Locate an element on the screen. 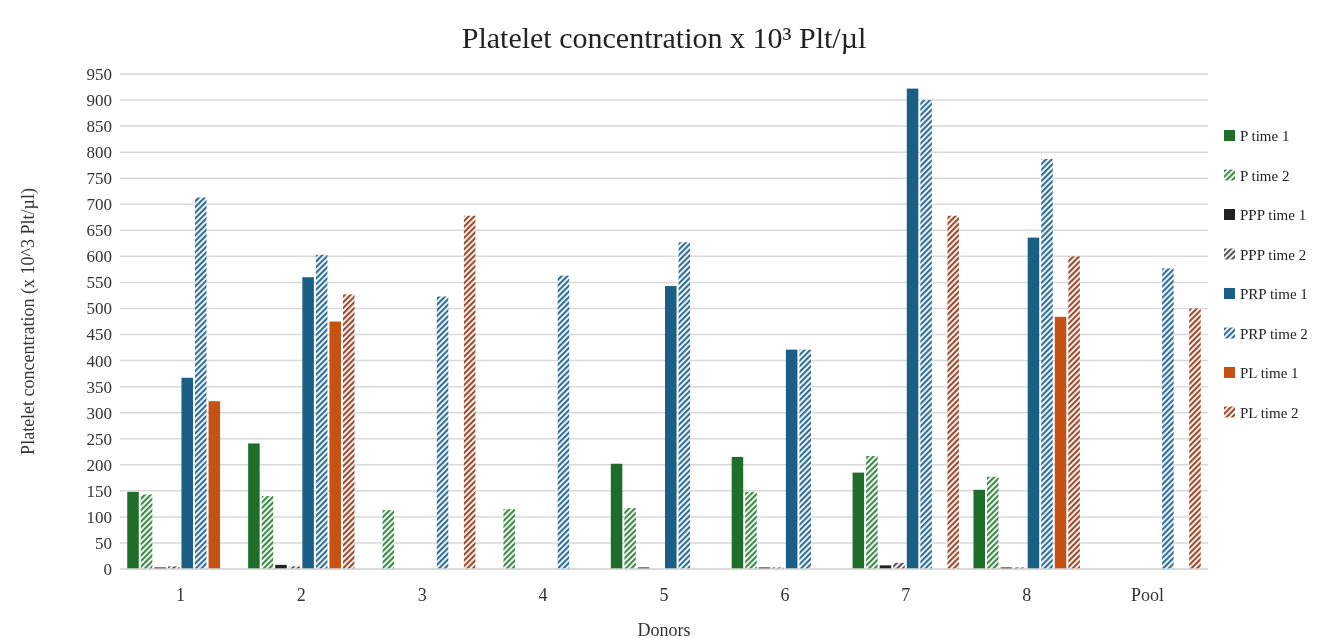 The image size is (1320, 638). x-tick-label: 1 is located at coordinates (180, 595).